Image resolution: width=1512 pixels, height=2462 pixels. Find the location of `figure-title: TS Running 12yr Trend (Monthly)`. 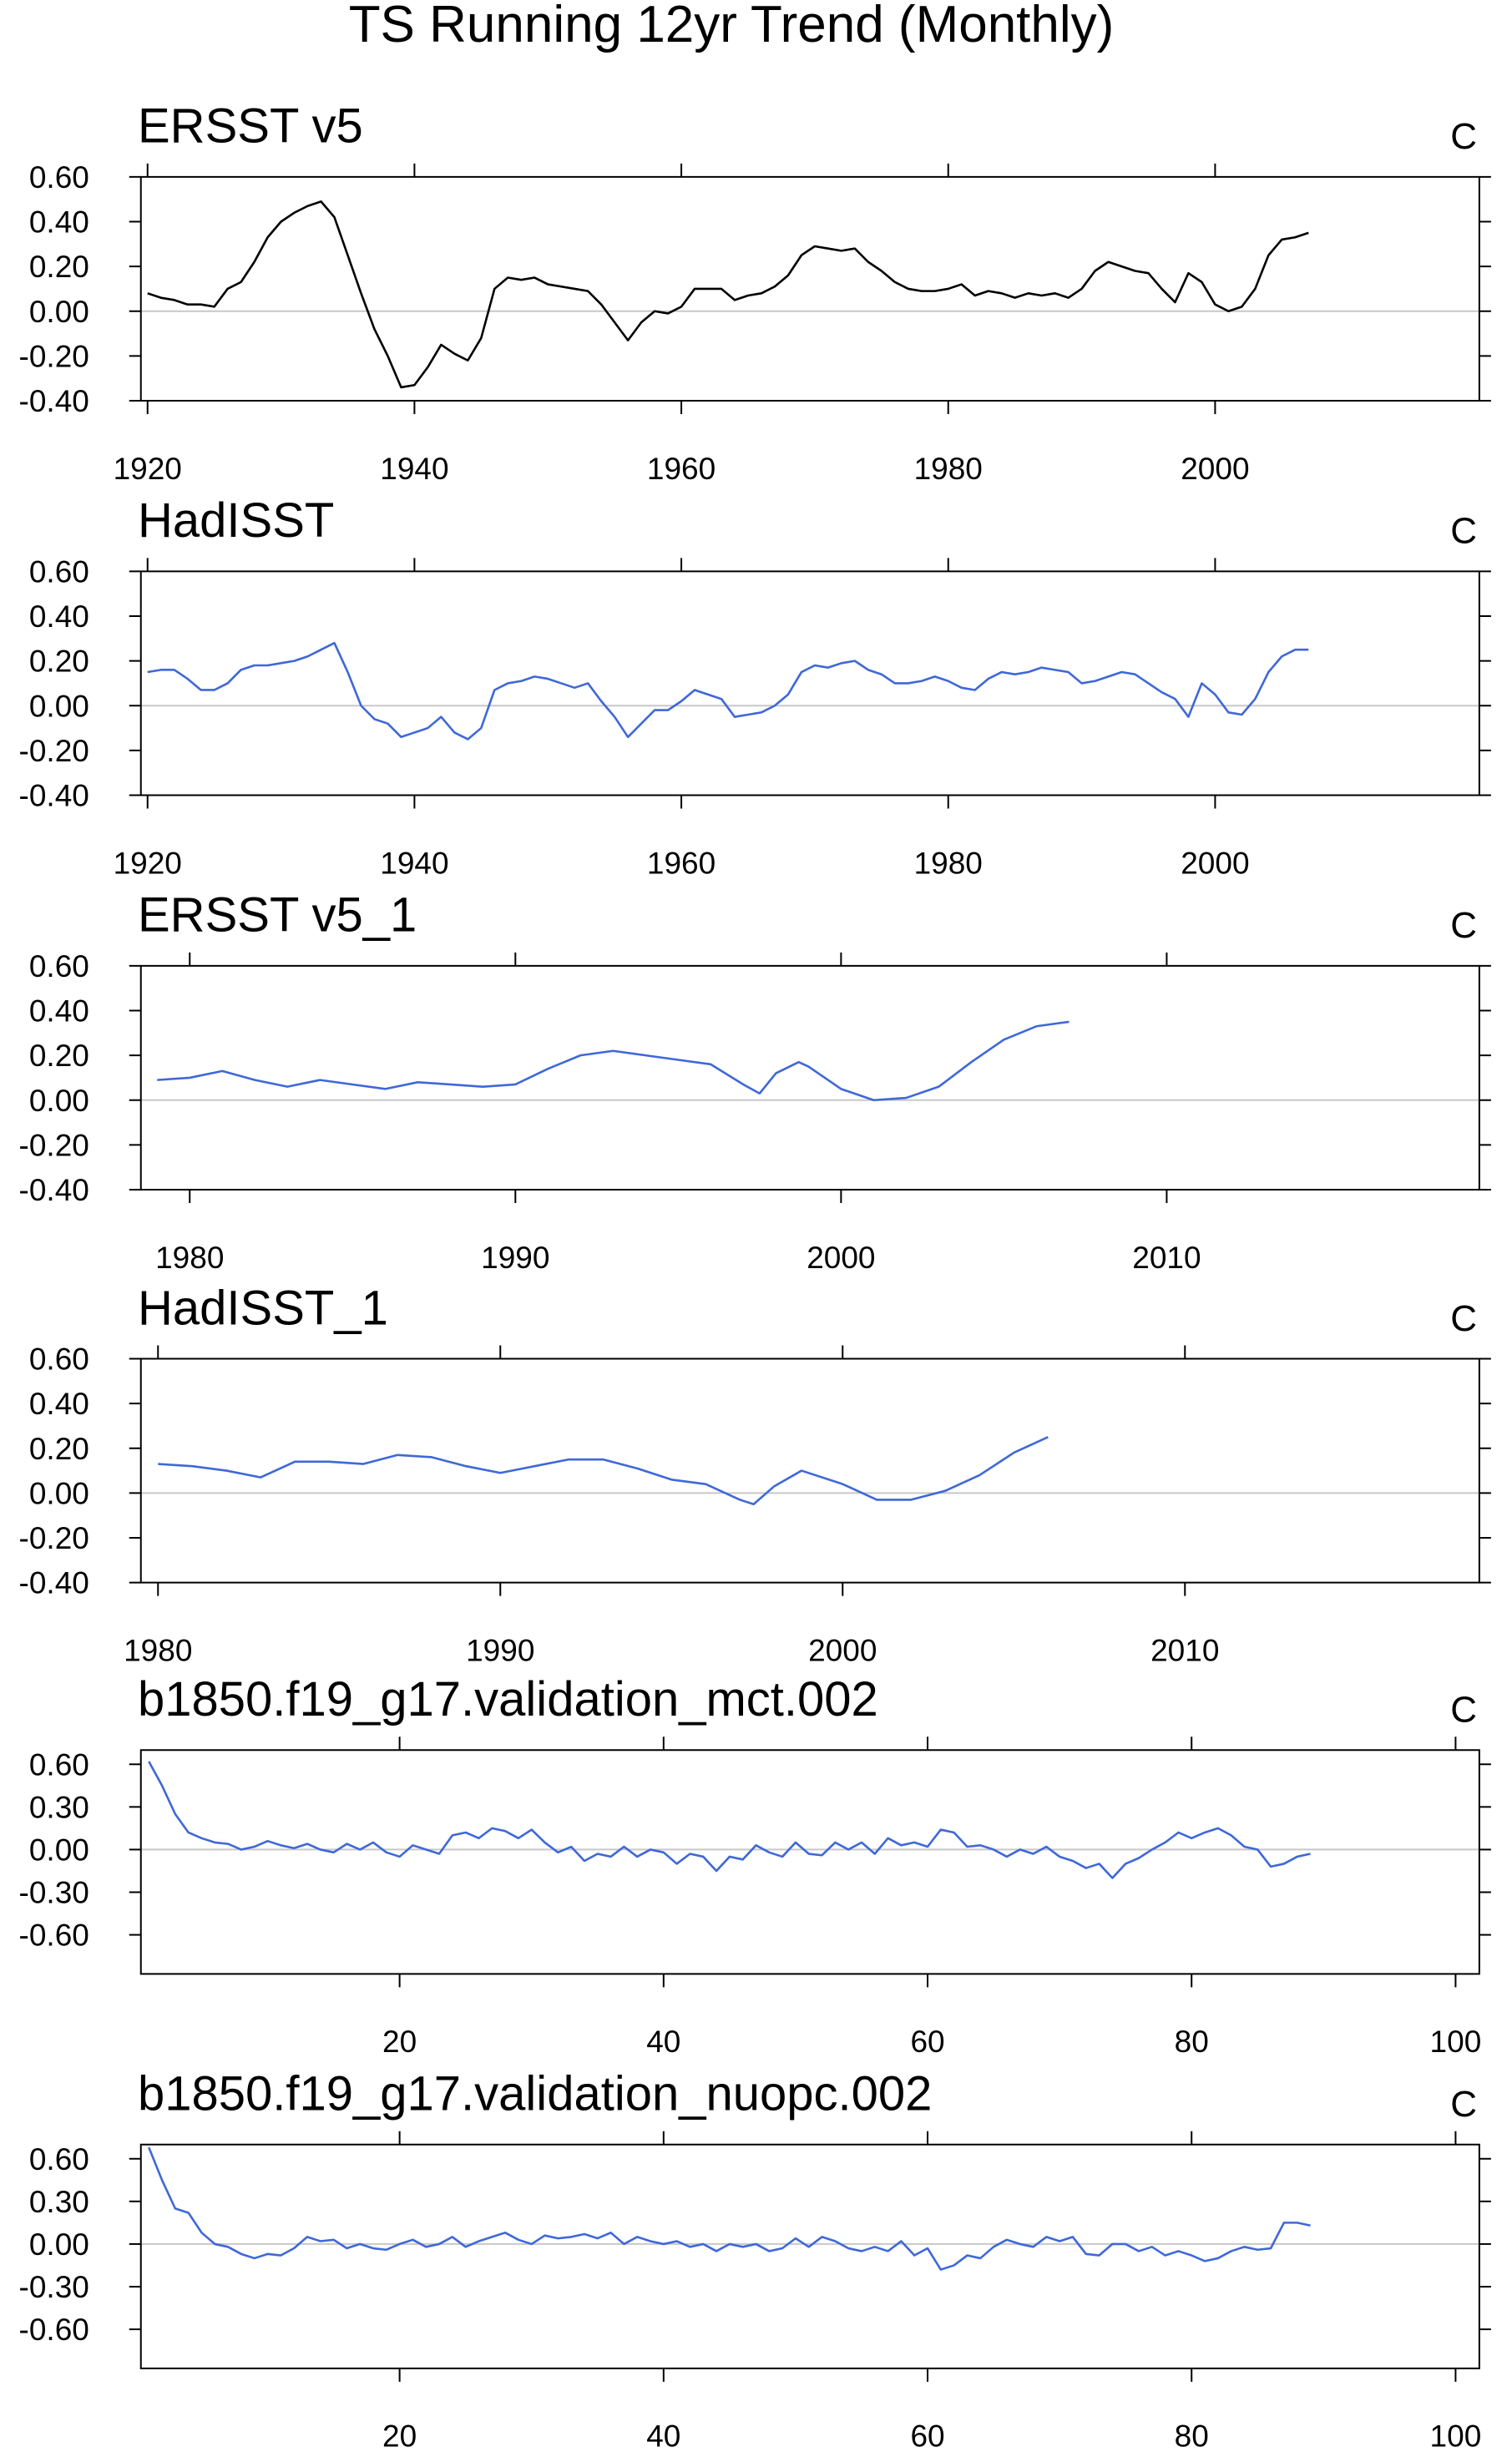

figure-title: TS Running 12yr Trend (Monthly) is located at coordinates (732, 26).